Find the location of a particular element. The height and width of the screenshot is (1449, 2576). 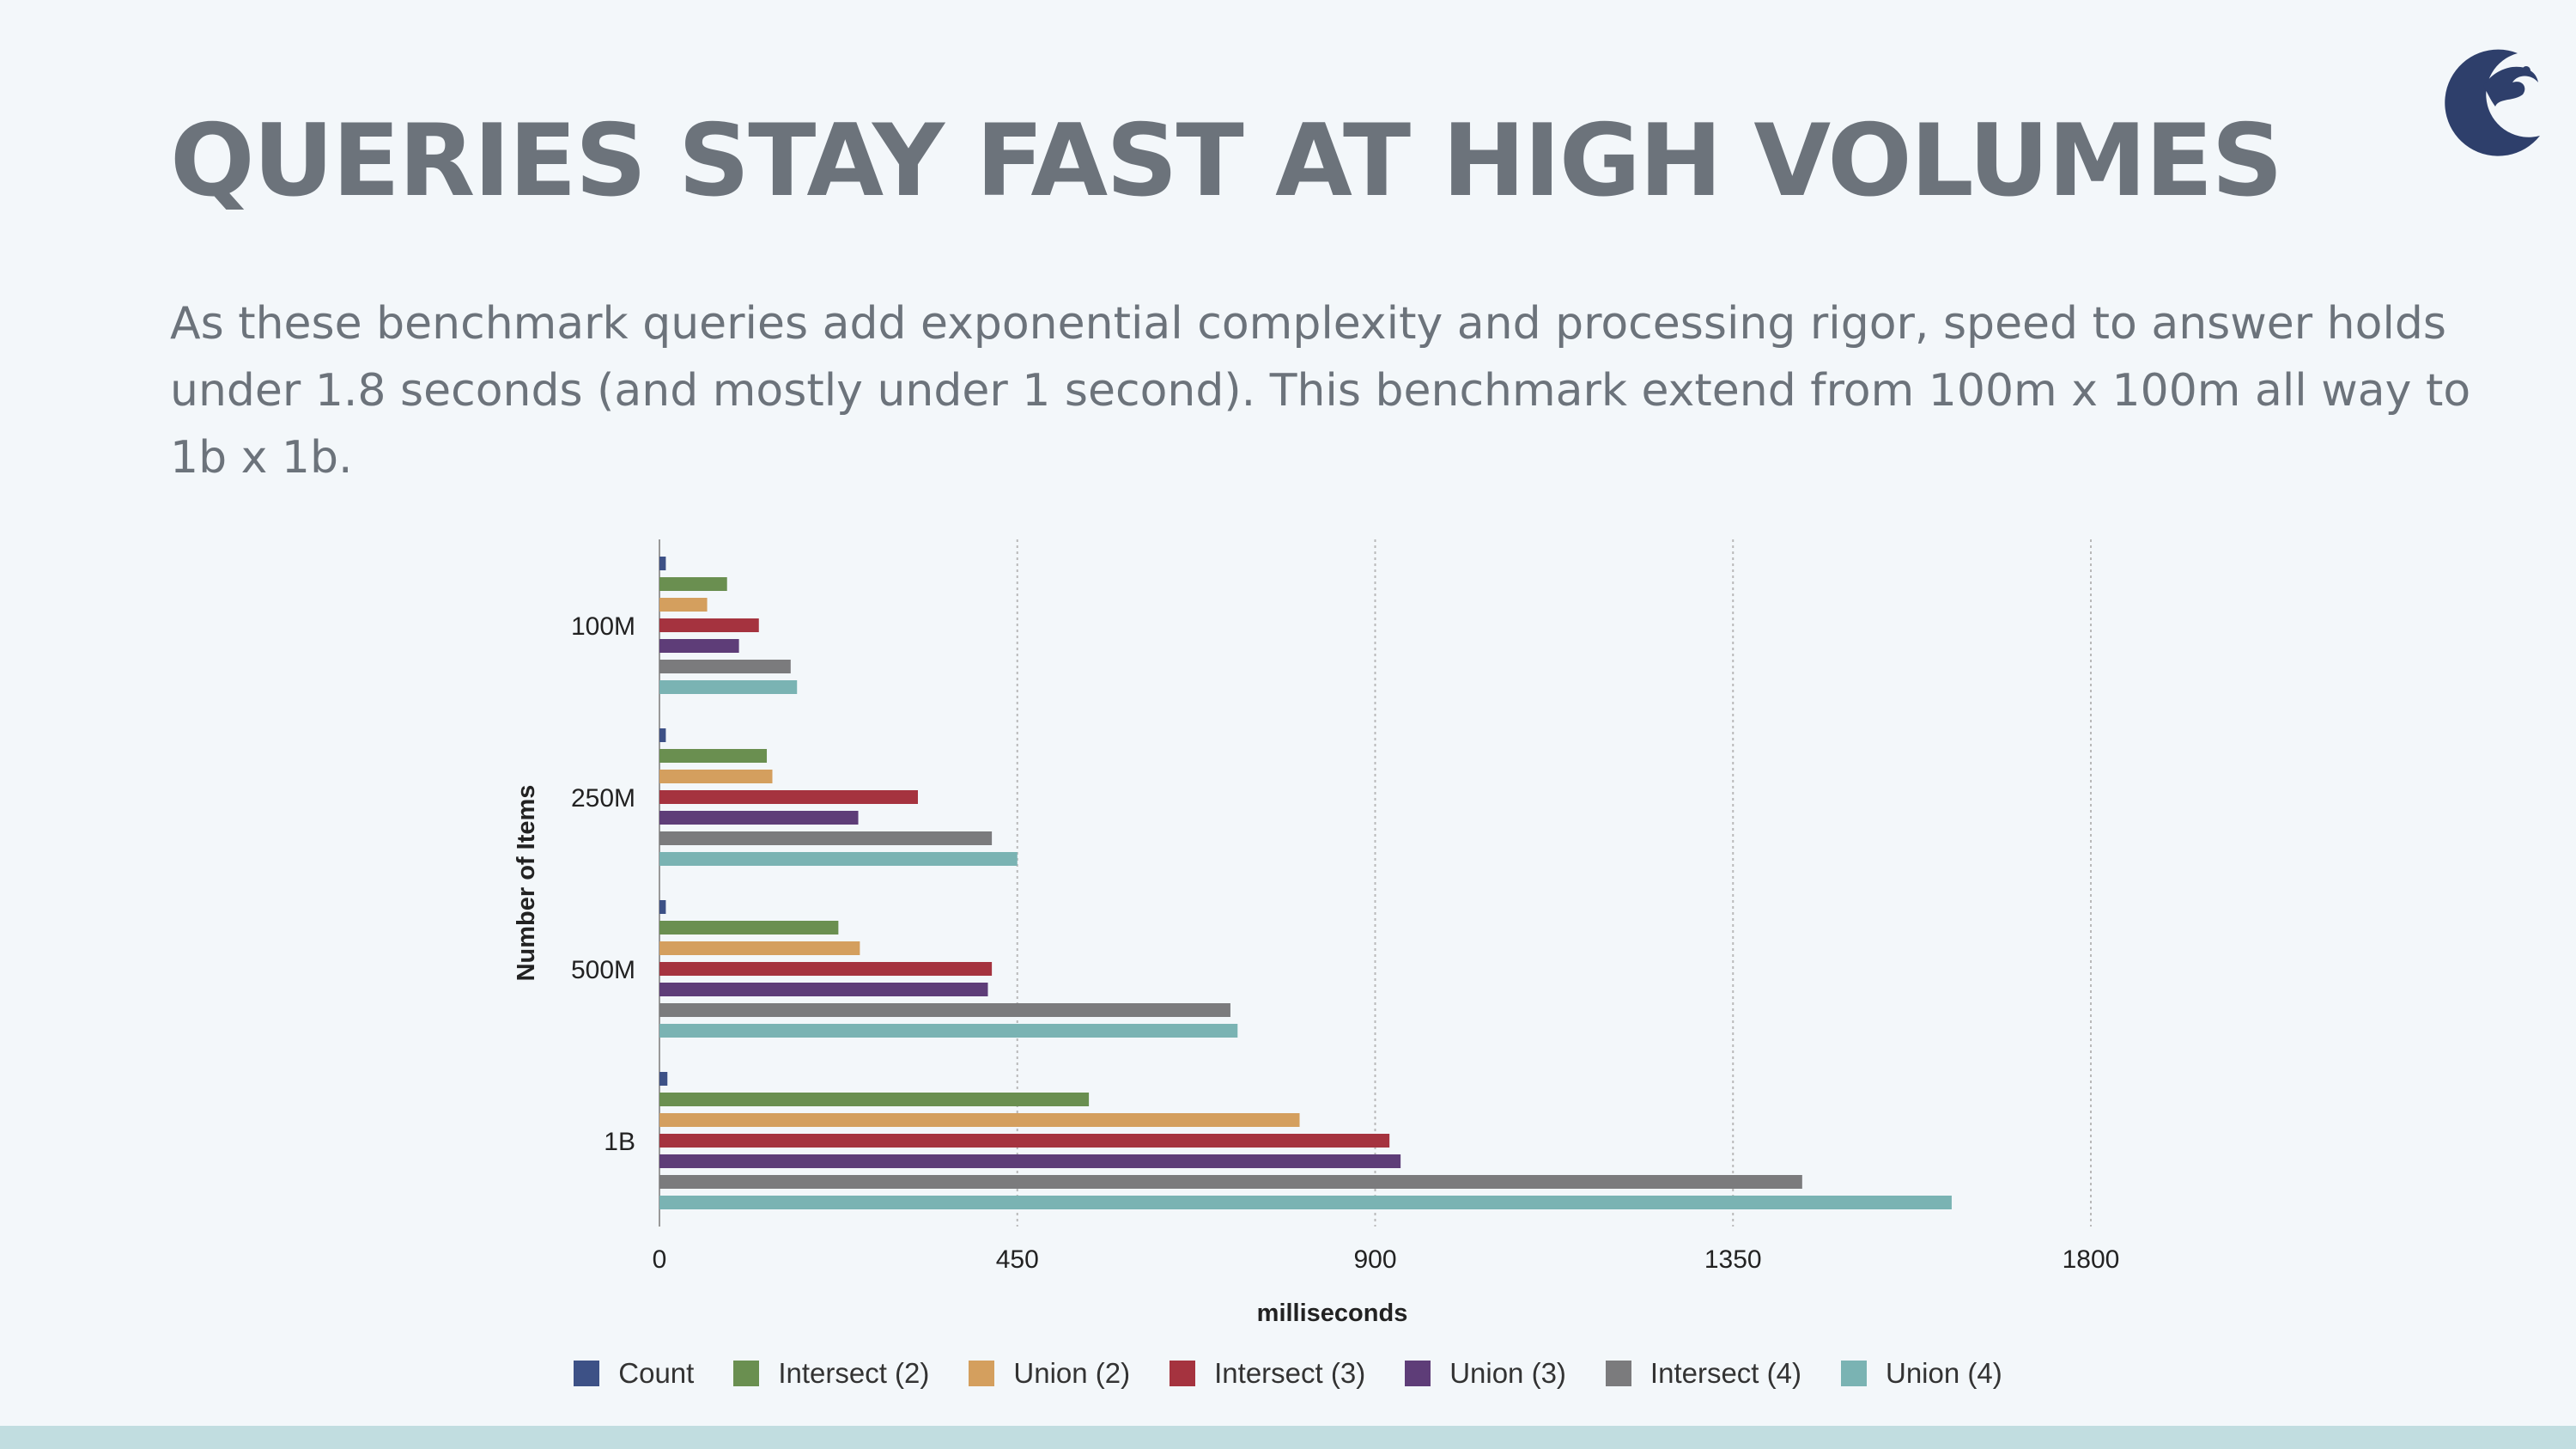

bottom-band is located at coordinates (1288, 1437).